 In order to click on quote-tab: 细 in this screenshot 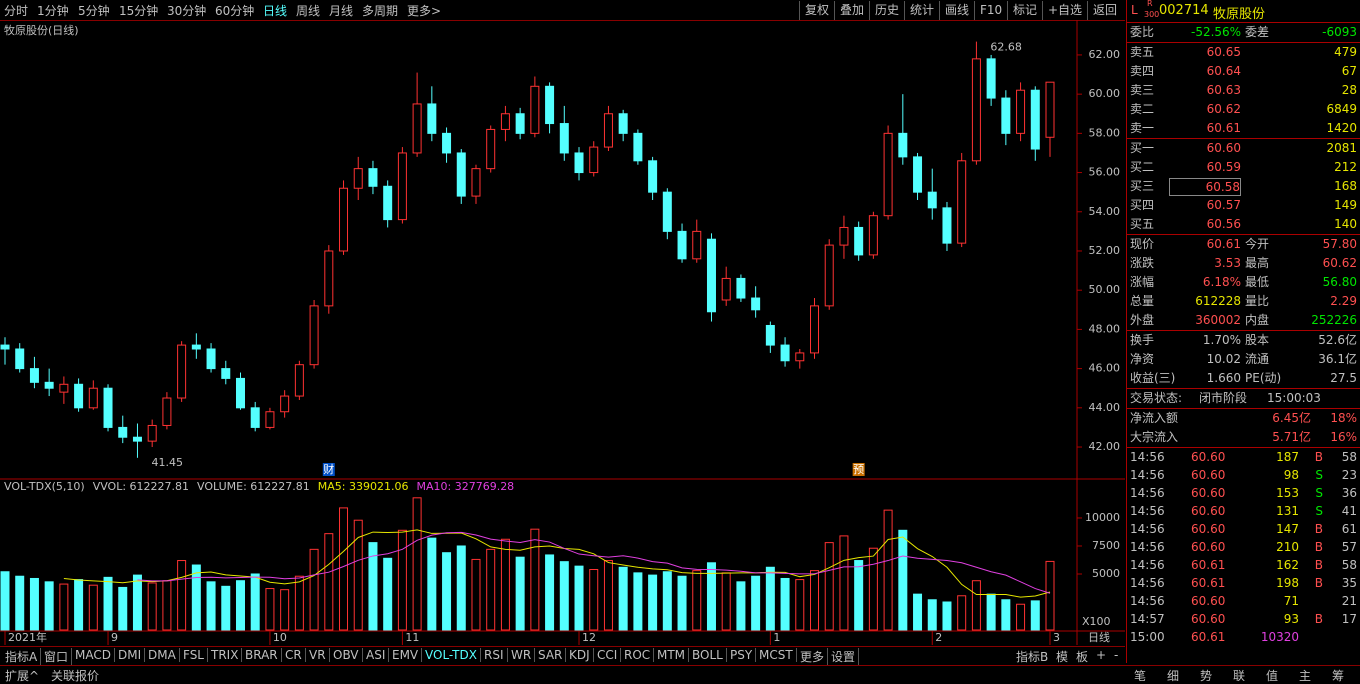, I will do `click(1173, 676)`.